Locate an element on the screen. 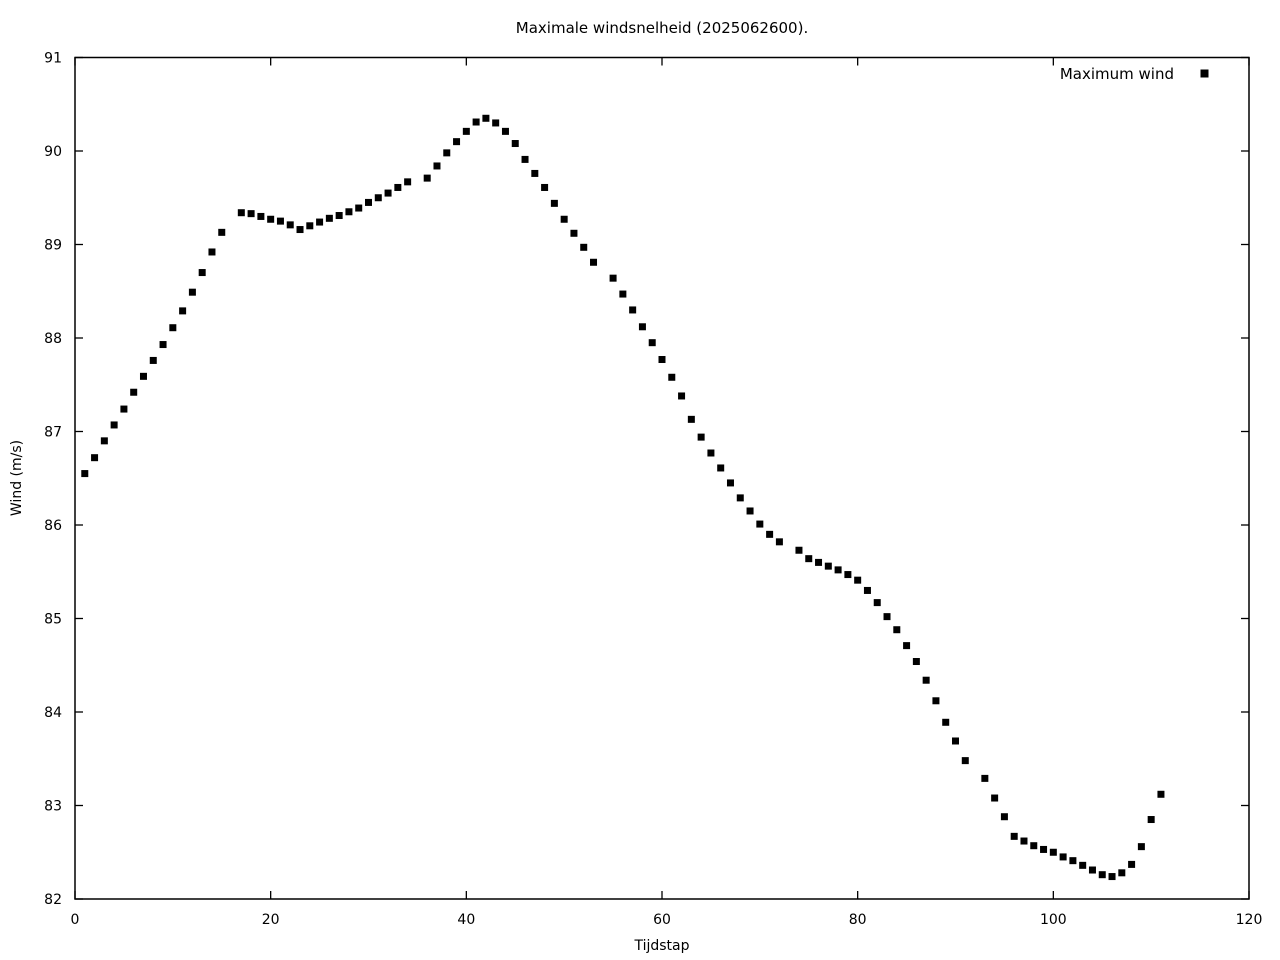 The height and width of the screenshot is (960, 1280). legend-marker-square-icon is located at coordinates (1204, 73).